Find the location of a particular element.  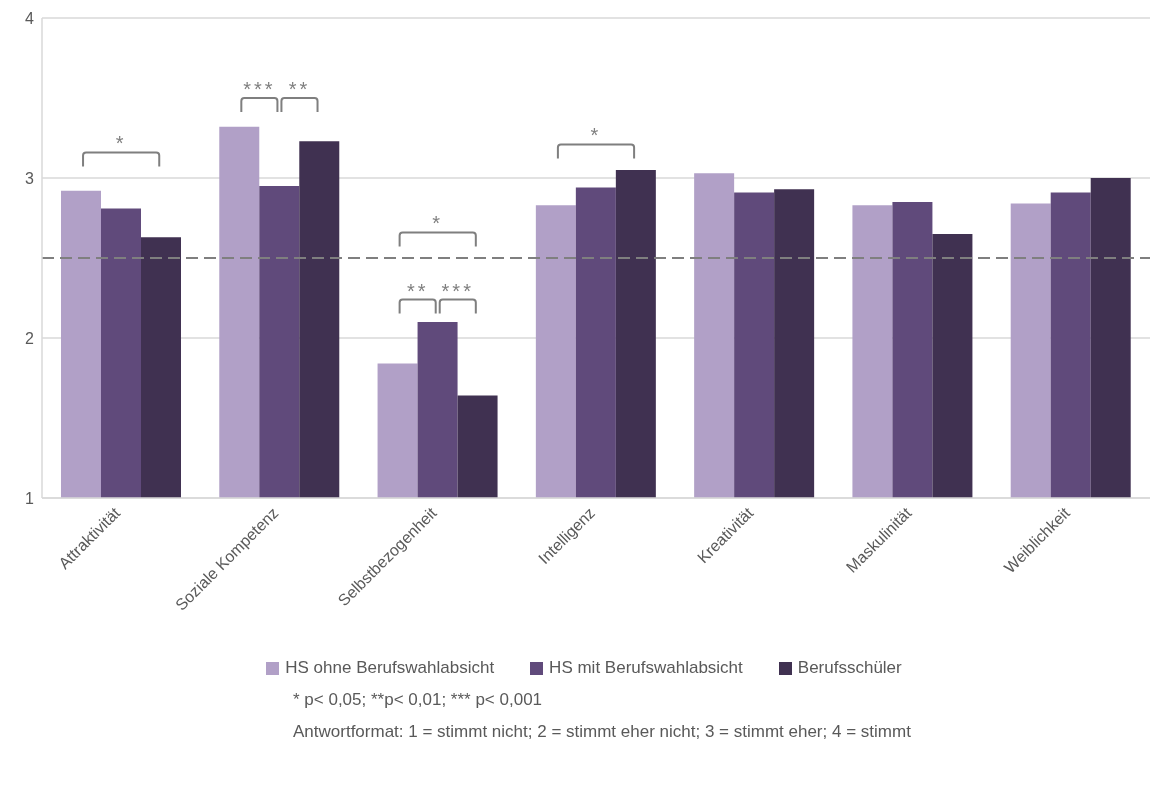

y-tick-label: 2 is located at coordinates (30, 338).